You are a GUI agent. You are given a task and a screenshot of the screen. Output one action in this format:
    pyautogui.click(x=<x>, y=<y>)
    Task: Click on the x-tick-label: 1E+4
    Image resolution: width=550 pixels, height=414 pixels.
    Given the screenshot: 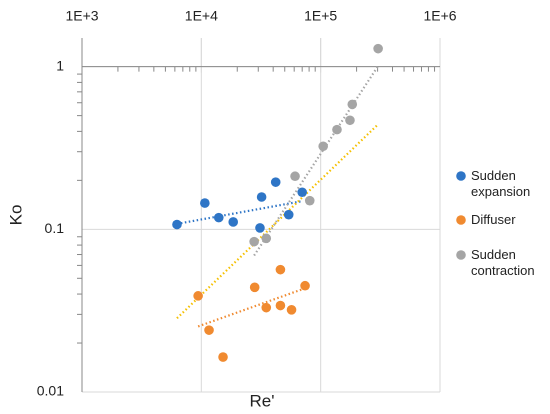 What is the action you would take?
    pyautogui.click(x=201, y=16)
    